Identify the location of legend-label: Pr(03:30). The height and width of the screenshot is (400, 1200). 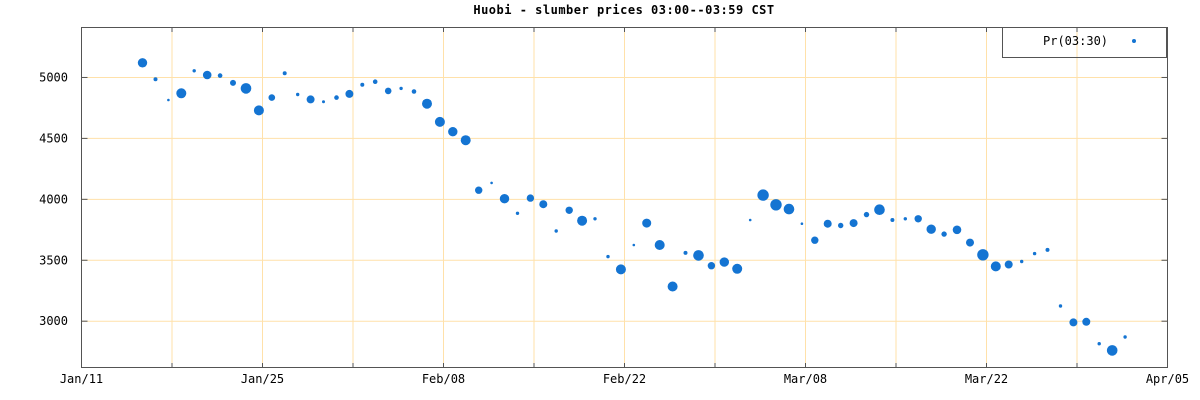
(1076, 41).